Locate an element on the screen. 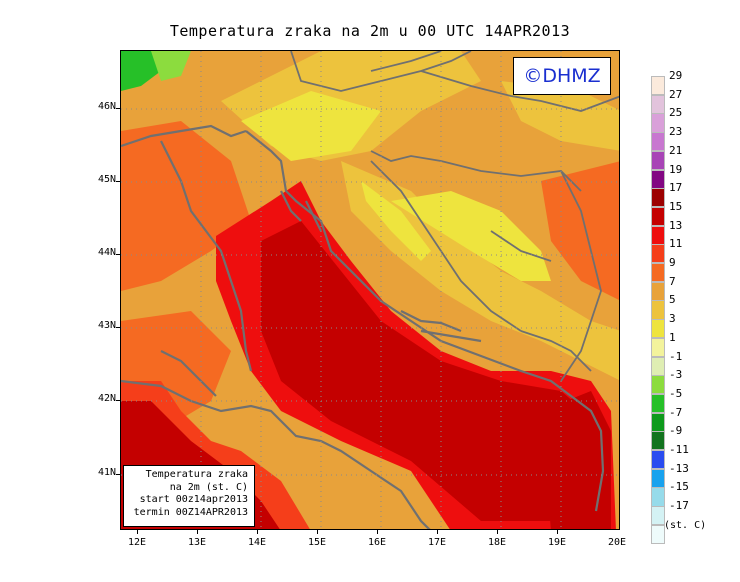 The width and height of the screenshot is (740, 582). lon-label-14e: 14E is located at coordinates (257, 542).